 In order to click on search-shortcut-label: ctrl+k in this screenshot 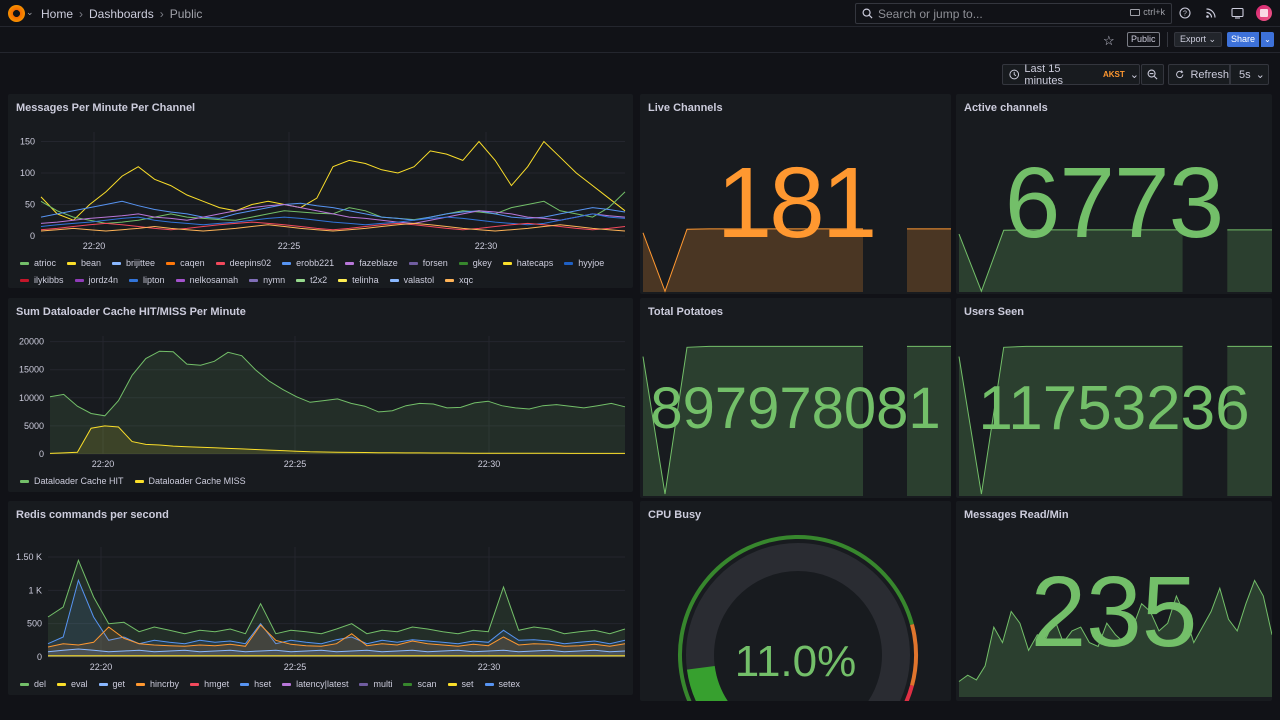, I will do `click(1154, 12)`.